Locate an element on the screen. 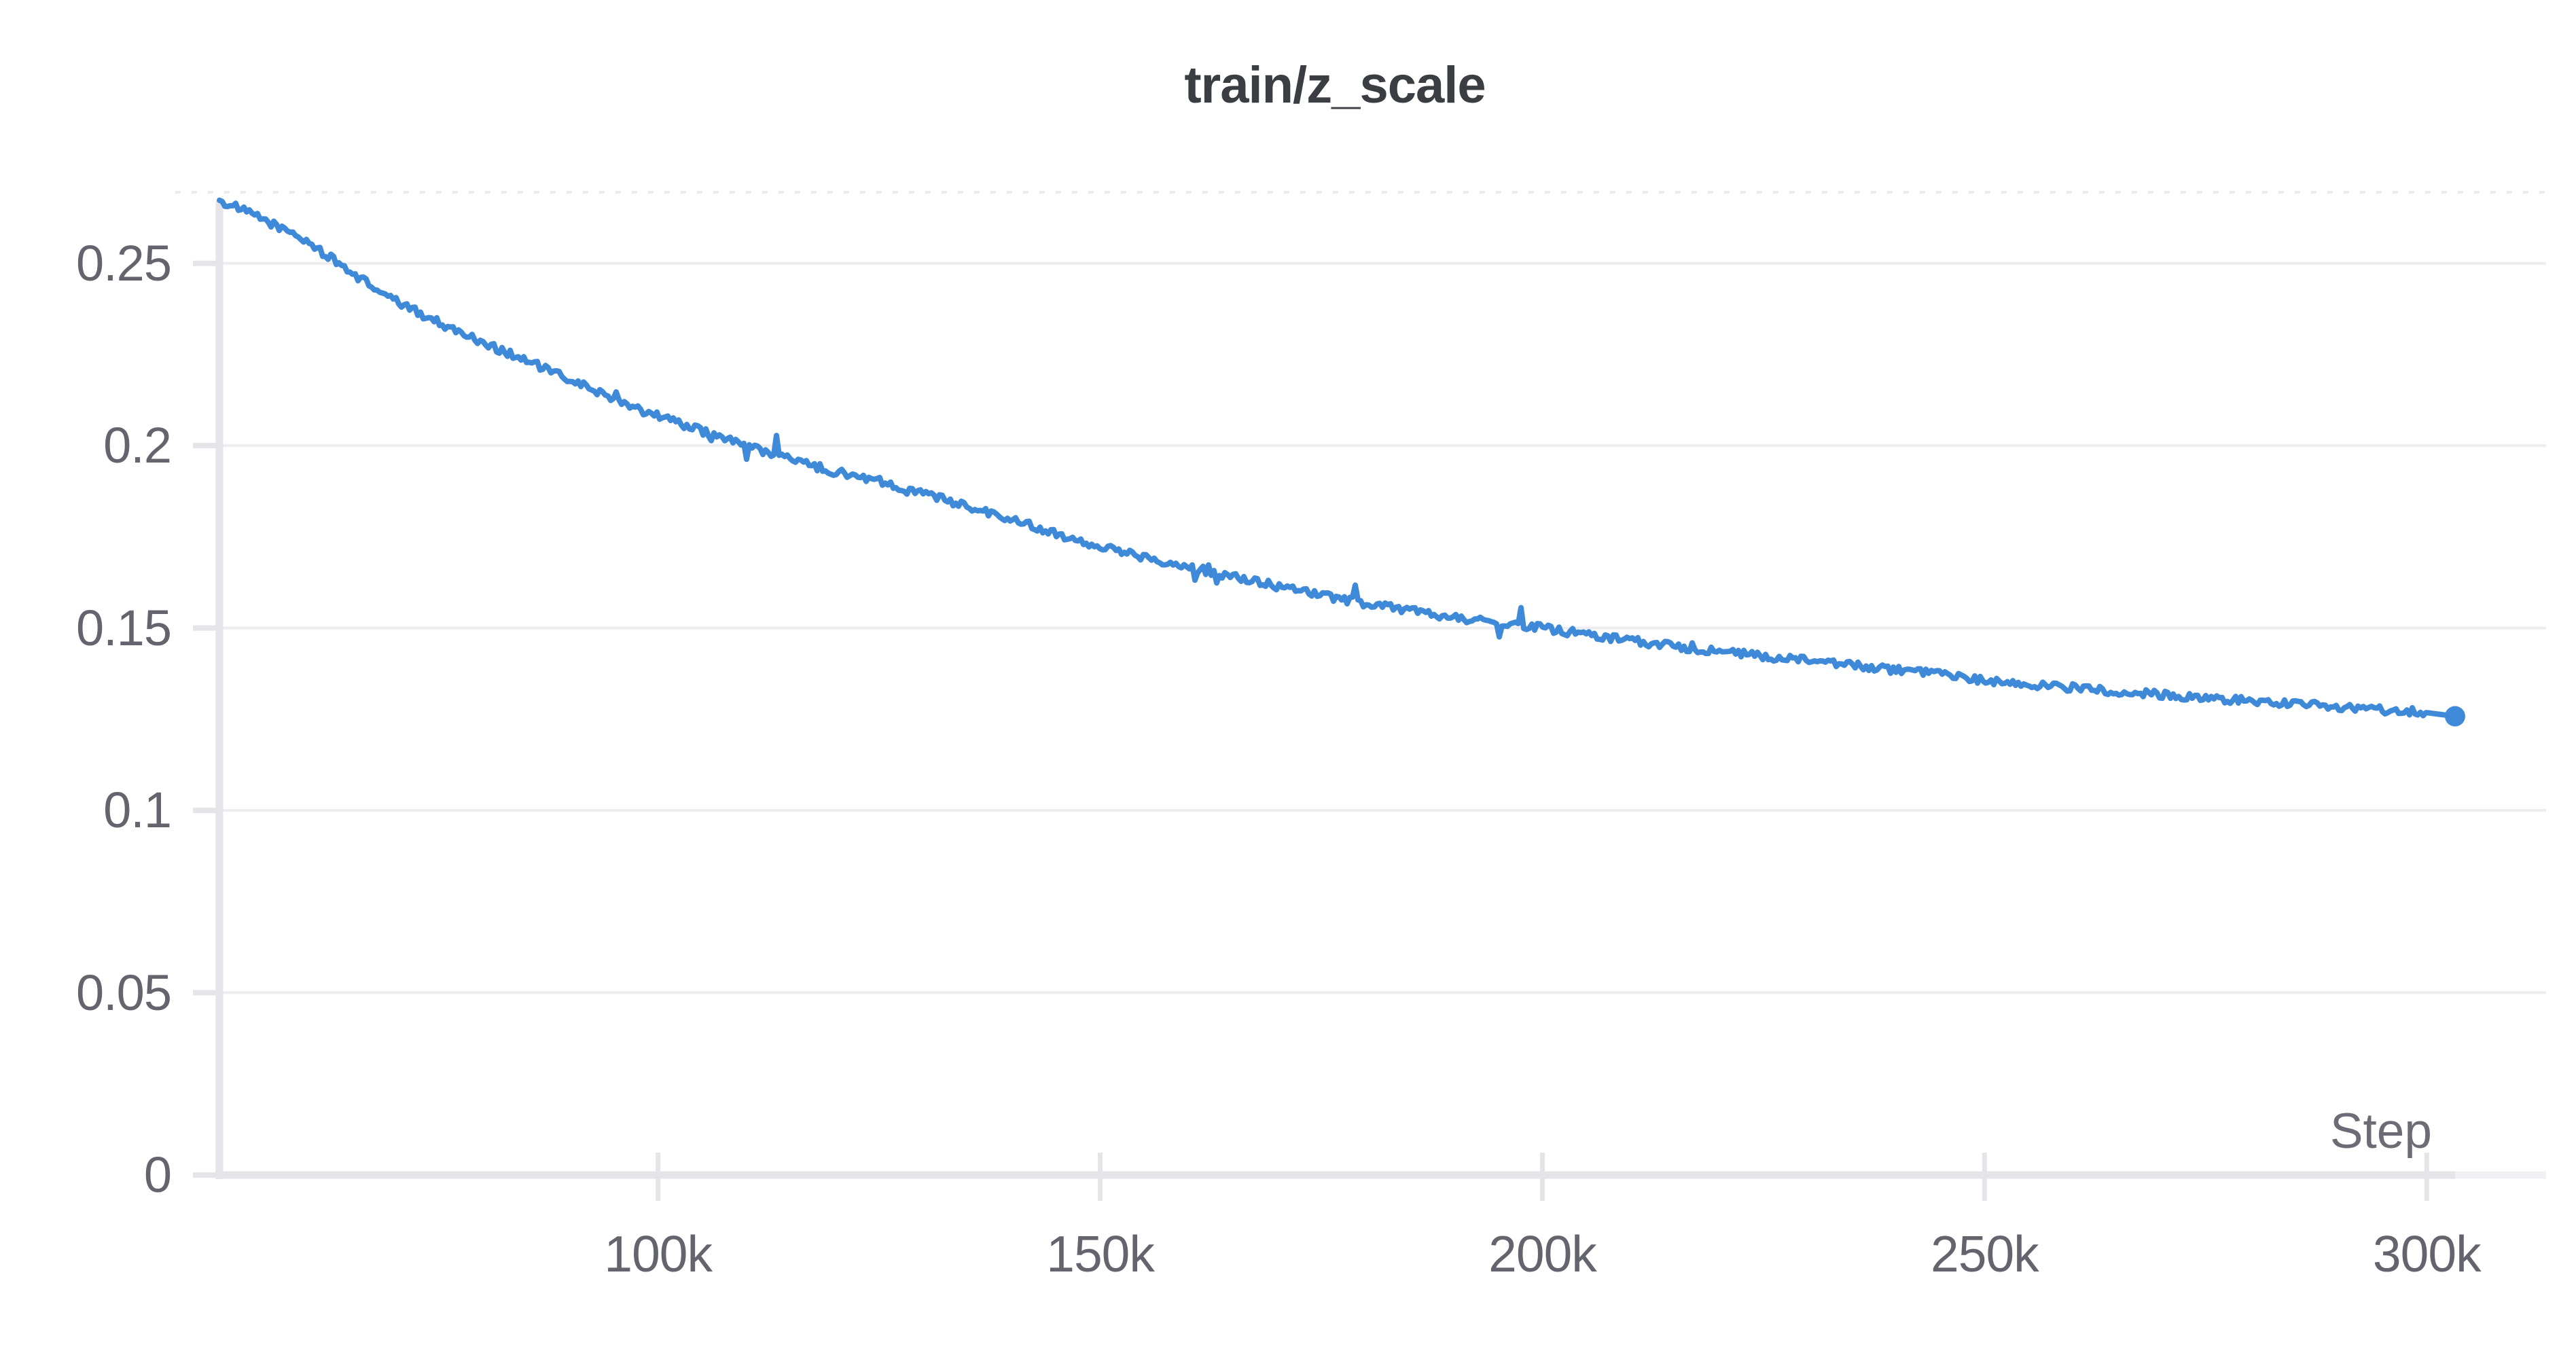 The width and height of the screenshot is (2576, 1353). y-tick-label-0.05: 0.05 is located at coordinates (123, 992).